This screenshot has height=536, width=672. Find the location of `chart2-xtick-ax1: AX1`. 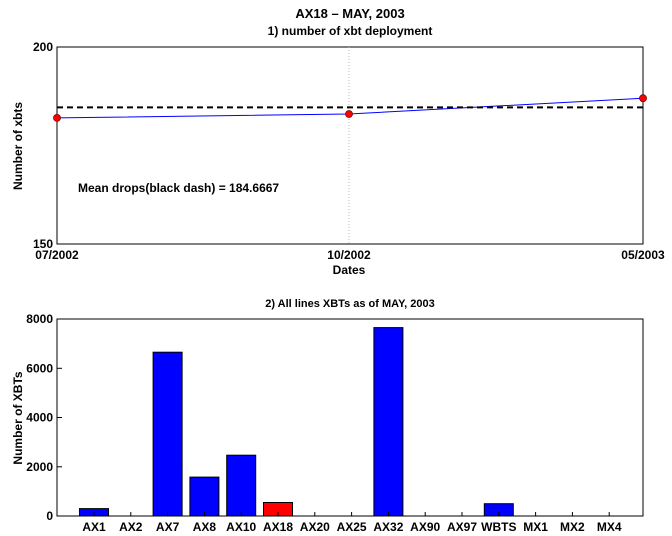

chart2-xtick-ax1: AX1 is located at coordinates (94, 527).